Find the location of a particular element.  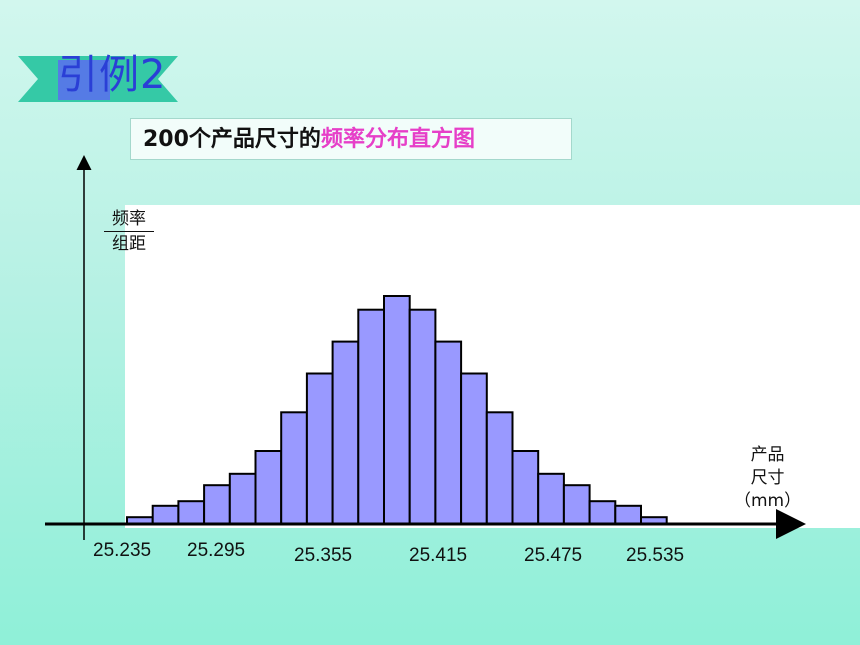

y-axis-label-top: 频率 is located at coordinates (129, 219).